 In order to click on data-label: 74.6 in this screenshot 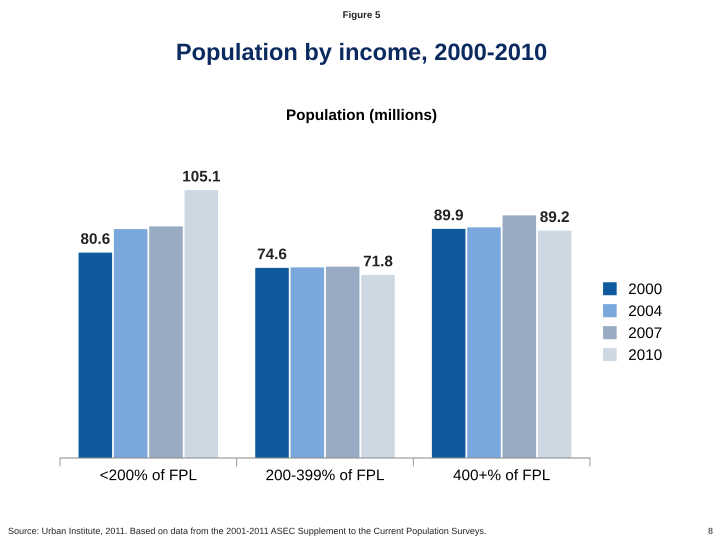, I will do `click(272, 254)`.